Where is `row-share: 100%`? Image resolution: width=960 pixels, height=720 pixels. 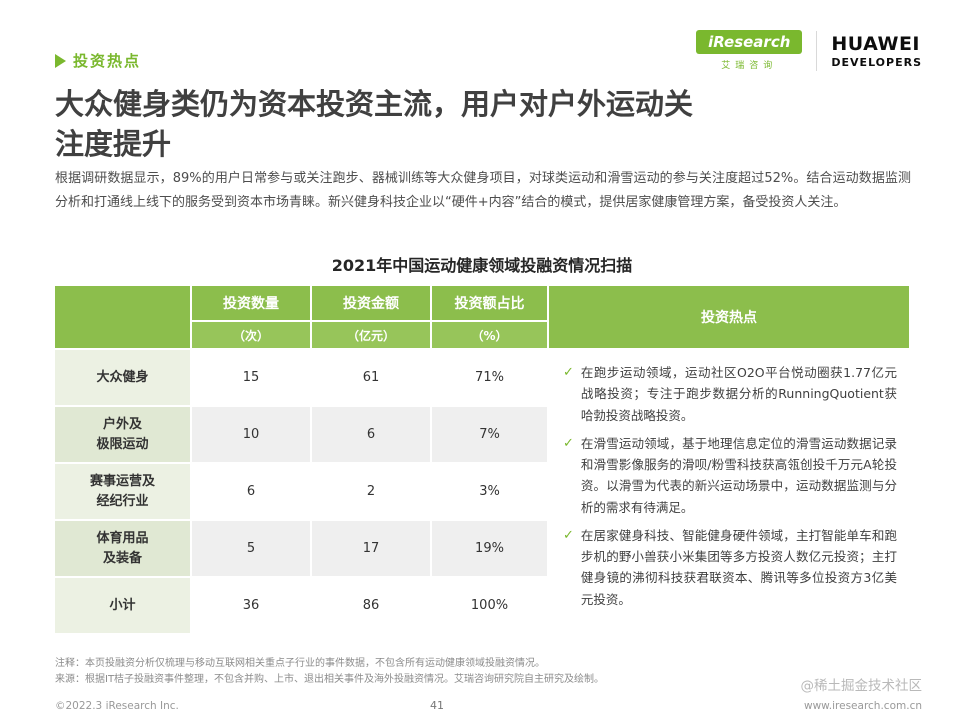
row-share: 100% is located at coordinates (489, 605).